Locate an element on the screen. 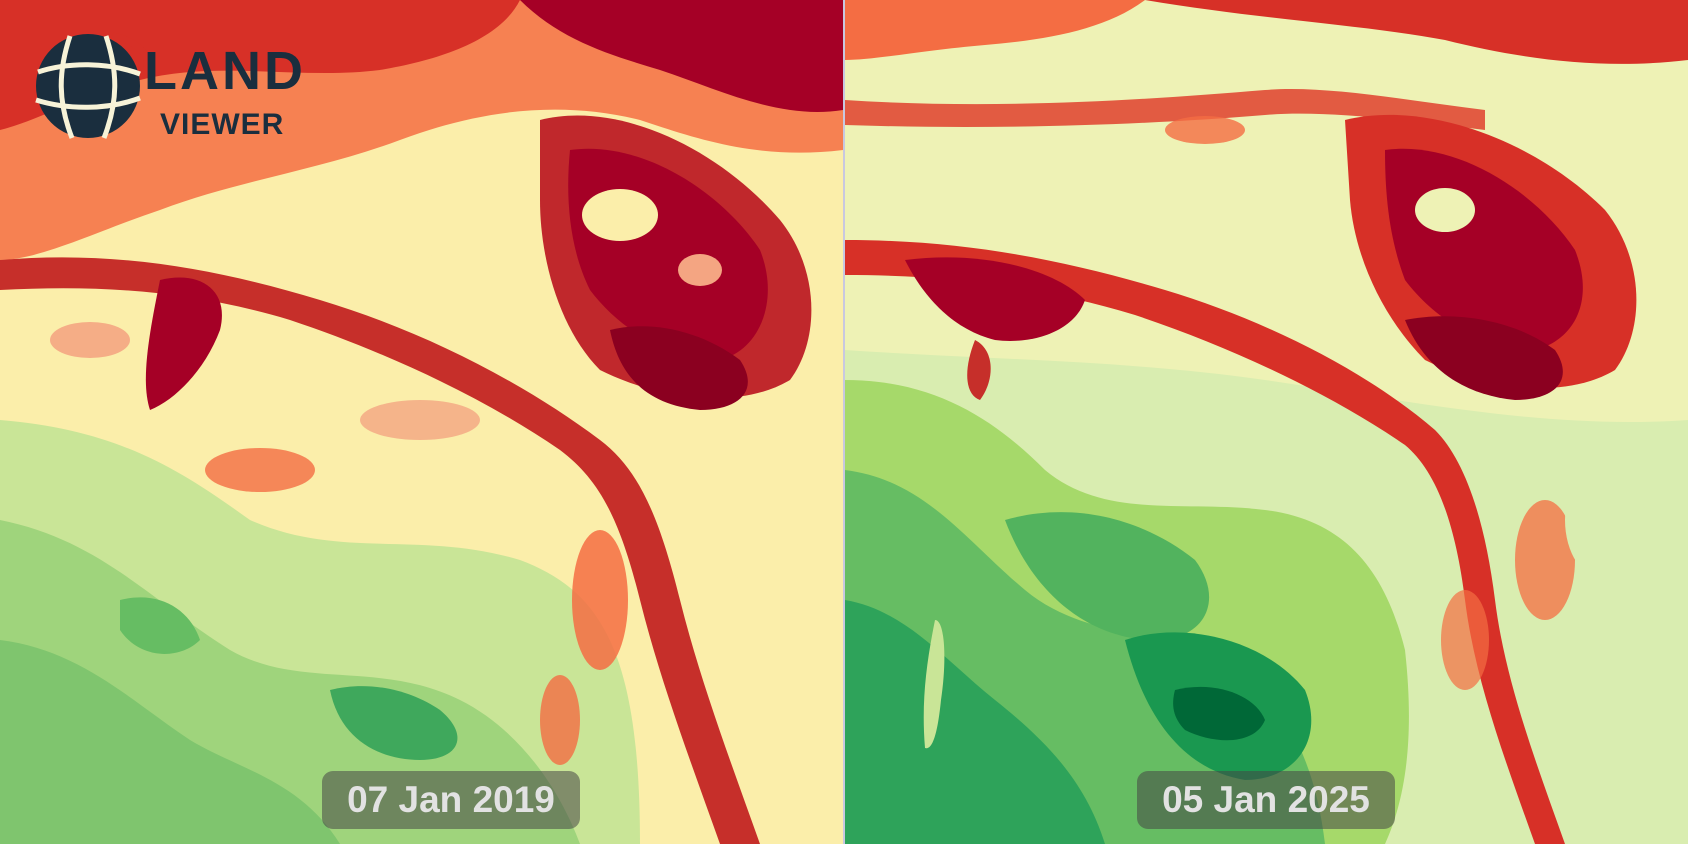  logo-word-land: LAND is located at coordinates (225, 71).